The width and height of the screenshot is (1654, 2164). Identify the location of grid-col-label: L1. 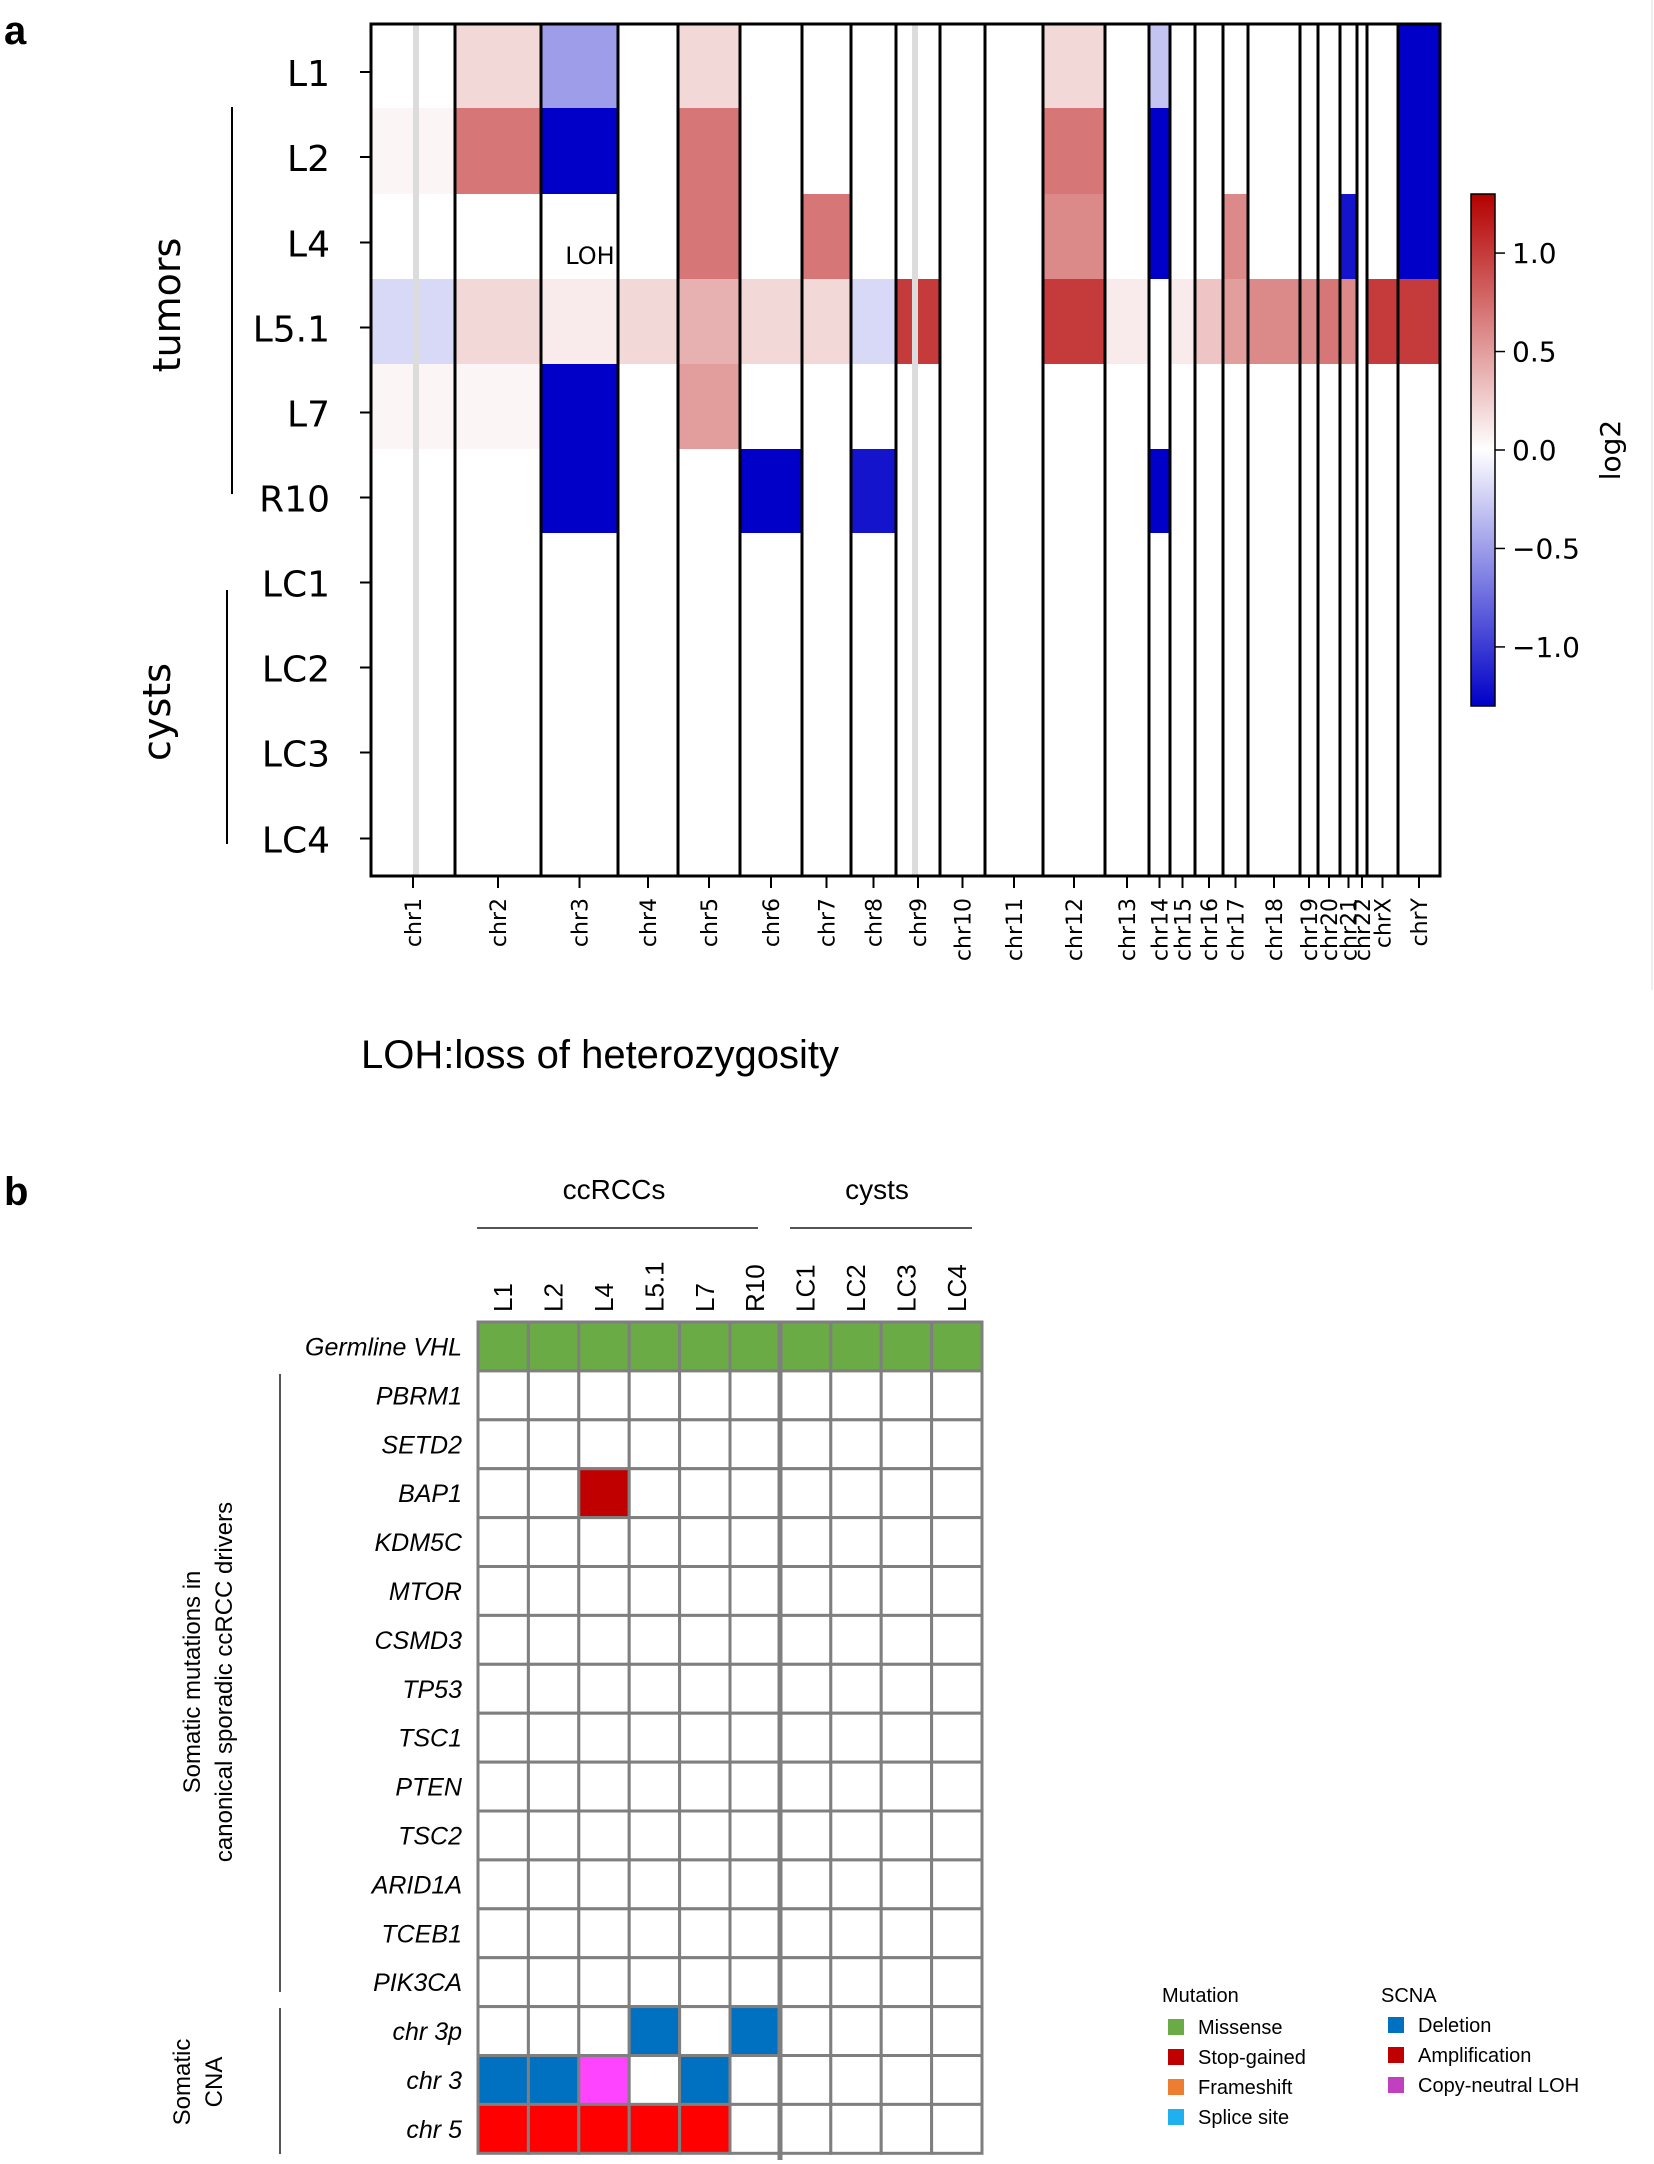
(503, 1297).